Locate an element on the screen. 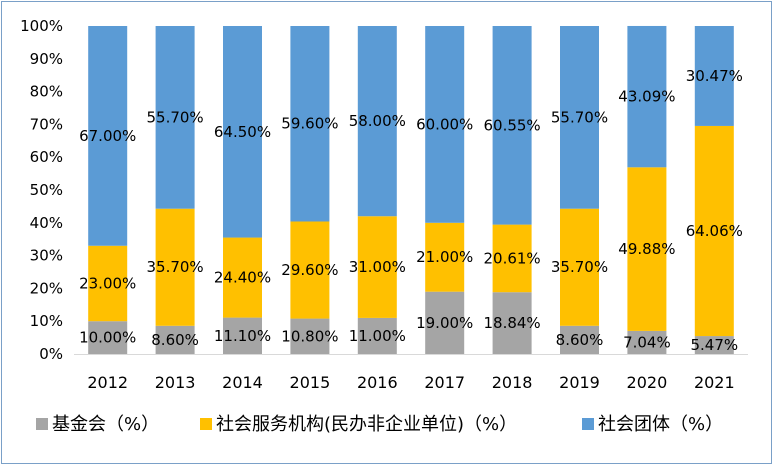 Image resolution: width=775 pixels, height=467 pixels. data-label: 10.80% is located at coordinates (309, 336).